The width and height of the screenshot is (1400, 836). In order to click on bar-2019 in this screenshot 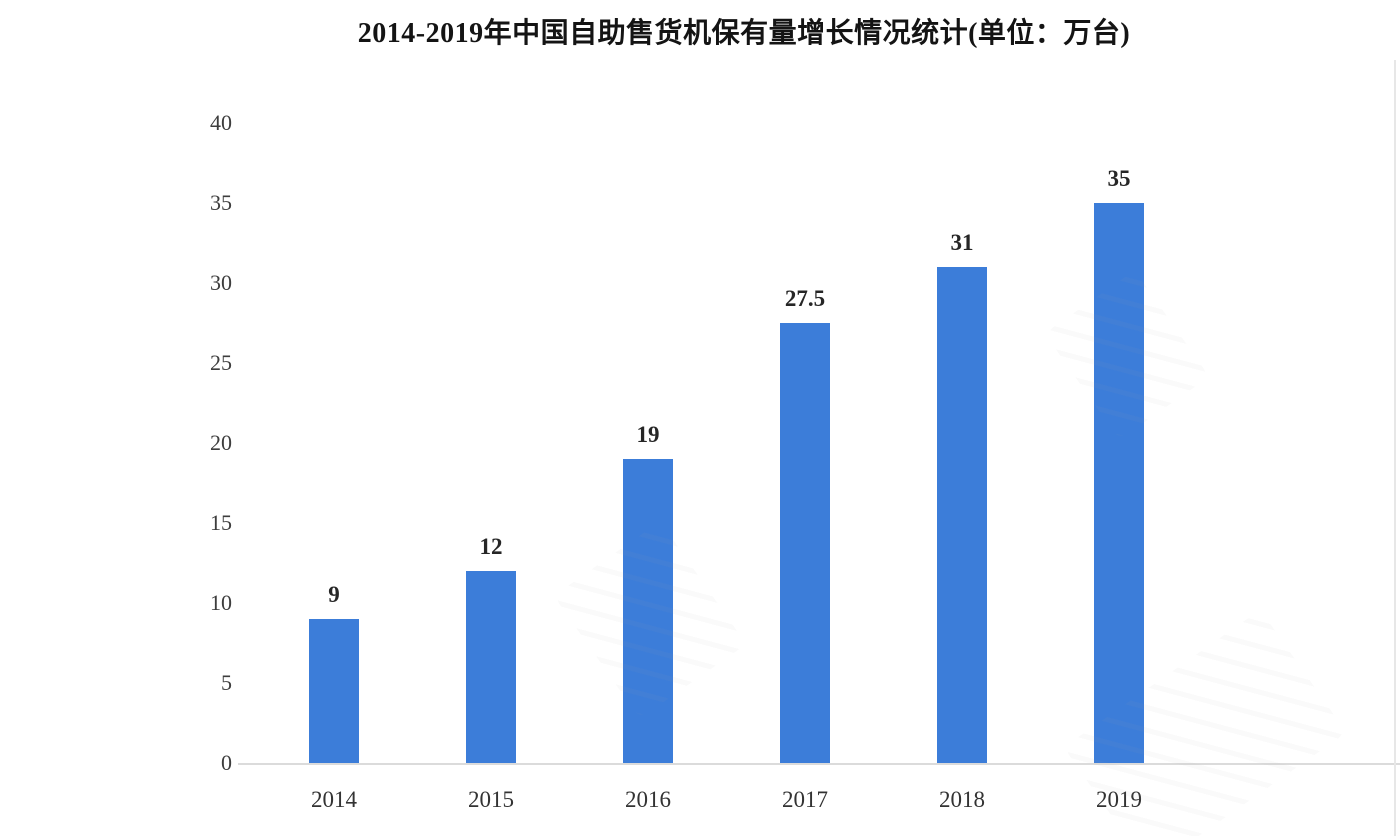, I will do `click(1119, 483)`.